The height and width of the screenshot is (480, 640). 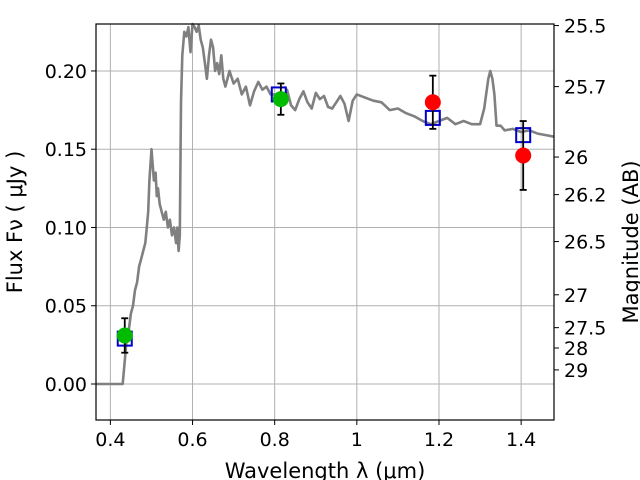 I want to click on x-tick-label: 1, so click(x=357, y=440).